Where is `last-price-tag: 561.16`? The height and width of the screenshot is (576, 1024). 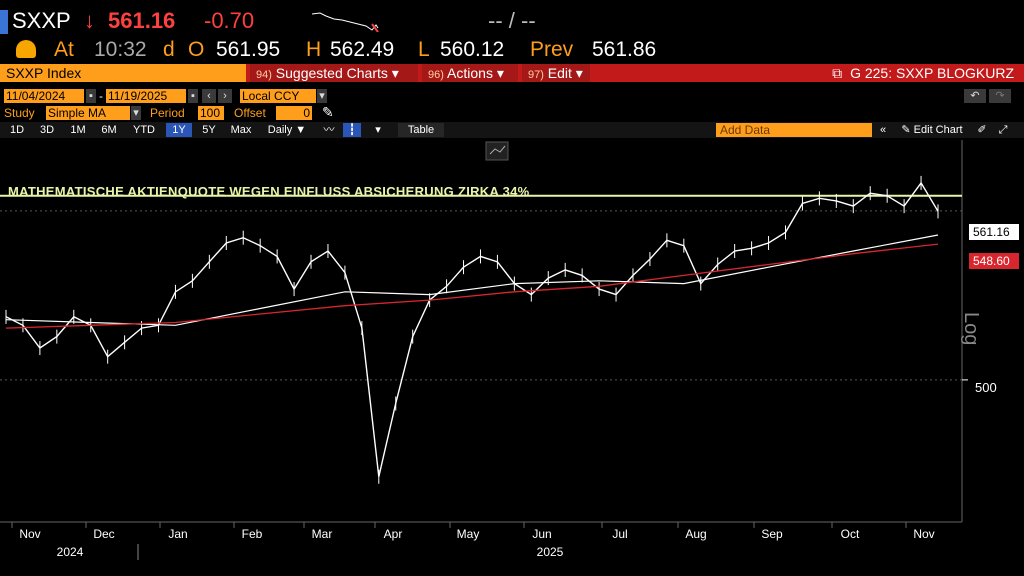
last-price-tag: 561.16 is located at coordinates (994, 232).